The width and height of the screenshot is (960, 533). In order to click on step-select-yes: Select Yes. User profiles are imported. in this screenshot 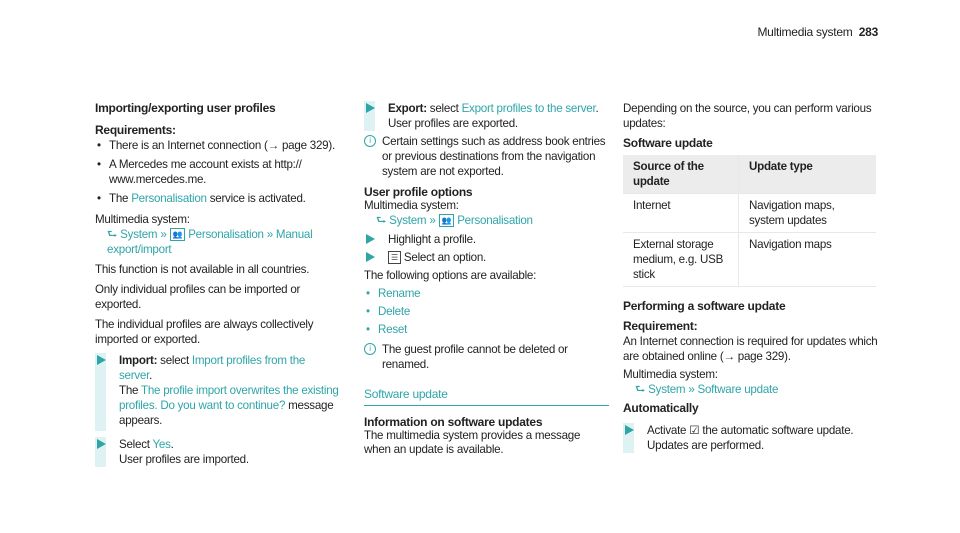, I will do `click(217, 452)`.